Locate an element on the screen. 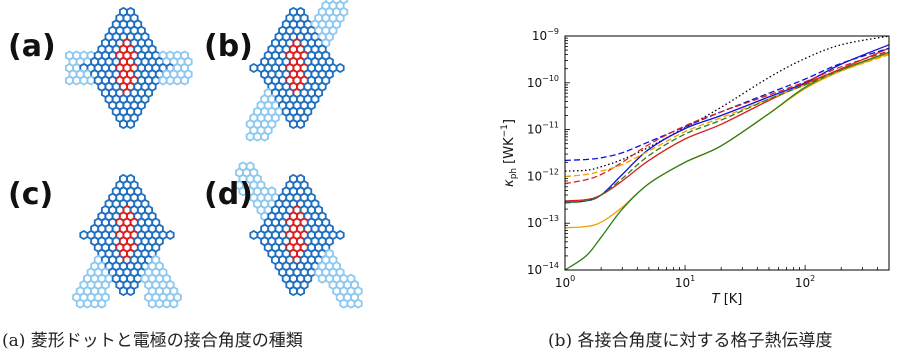 This screenshot has width=903, height=356. caption-b: (b) 各接合角度に対する格子熱伝導度 is located at coordinates (690, 341).